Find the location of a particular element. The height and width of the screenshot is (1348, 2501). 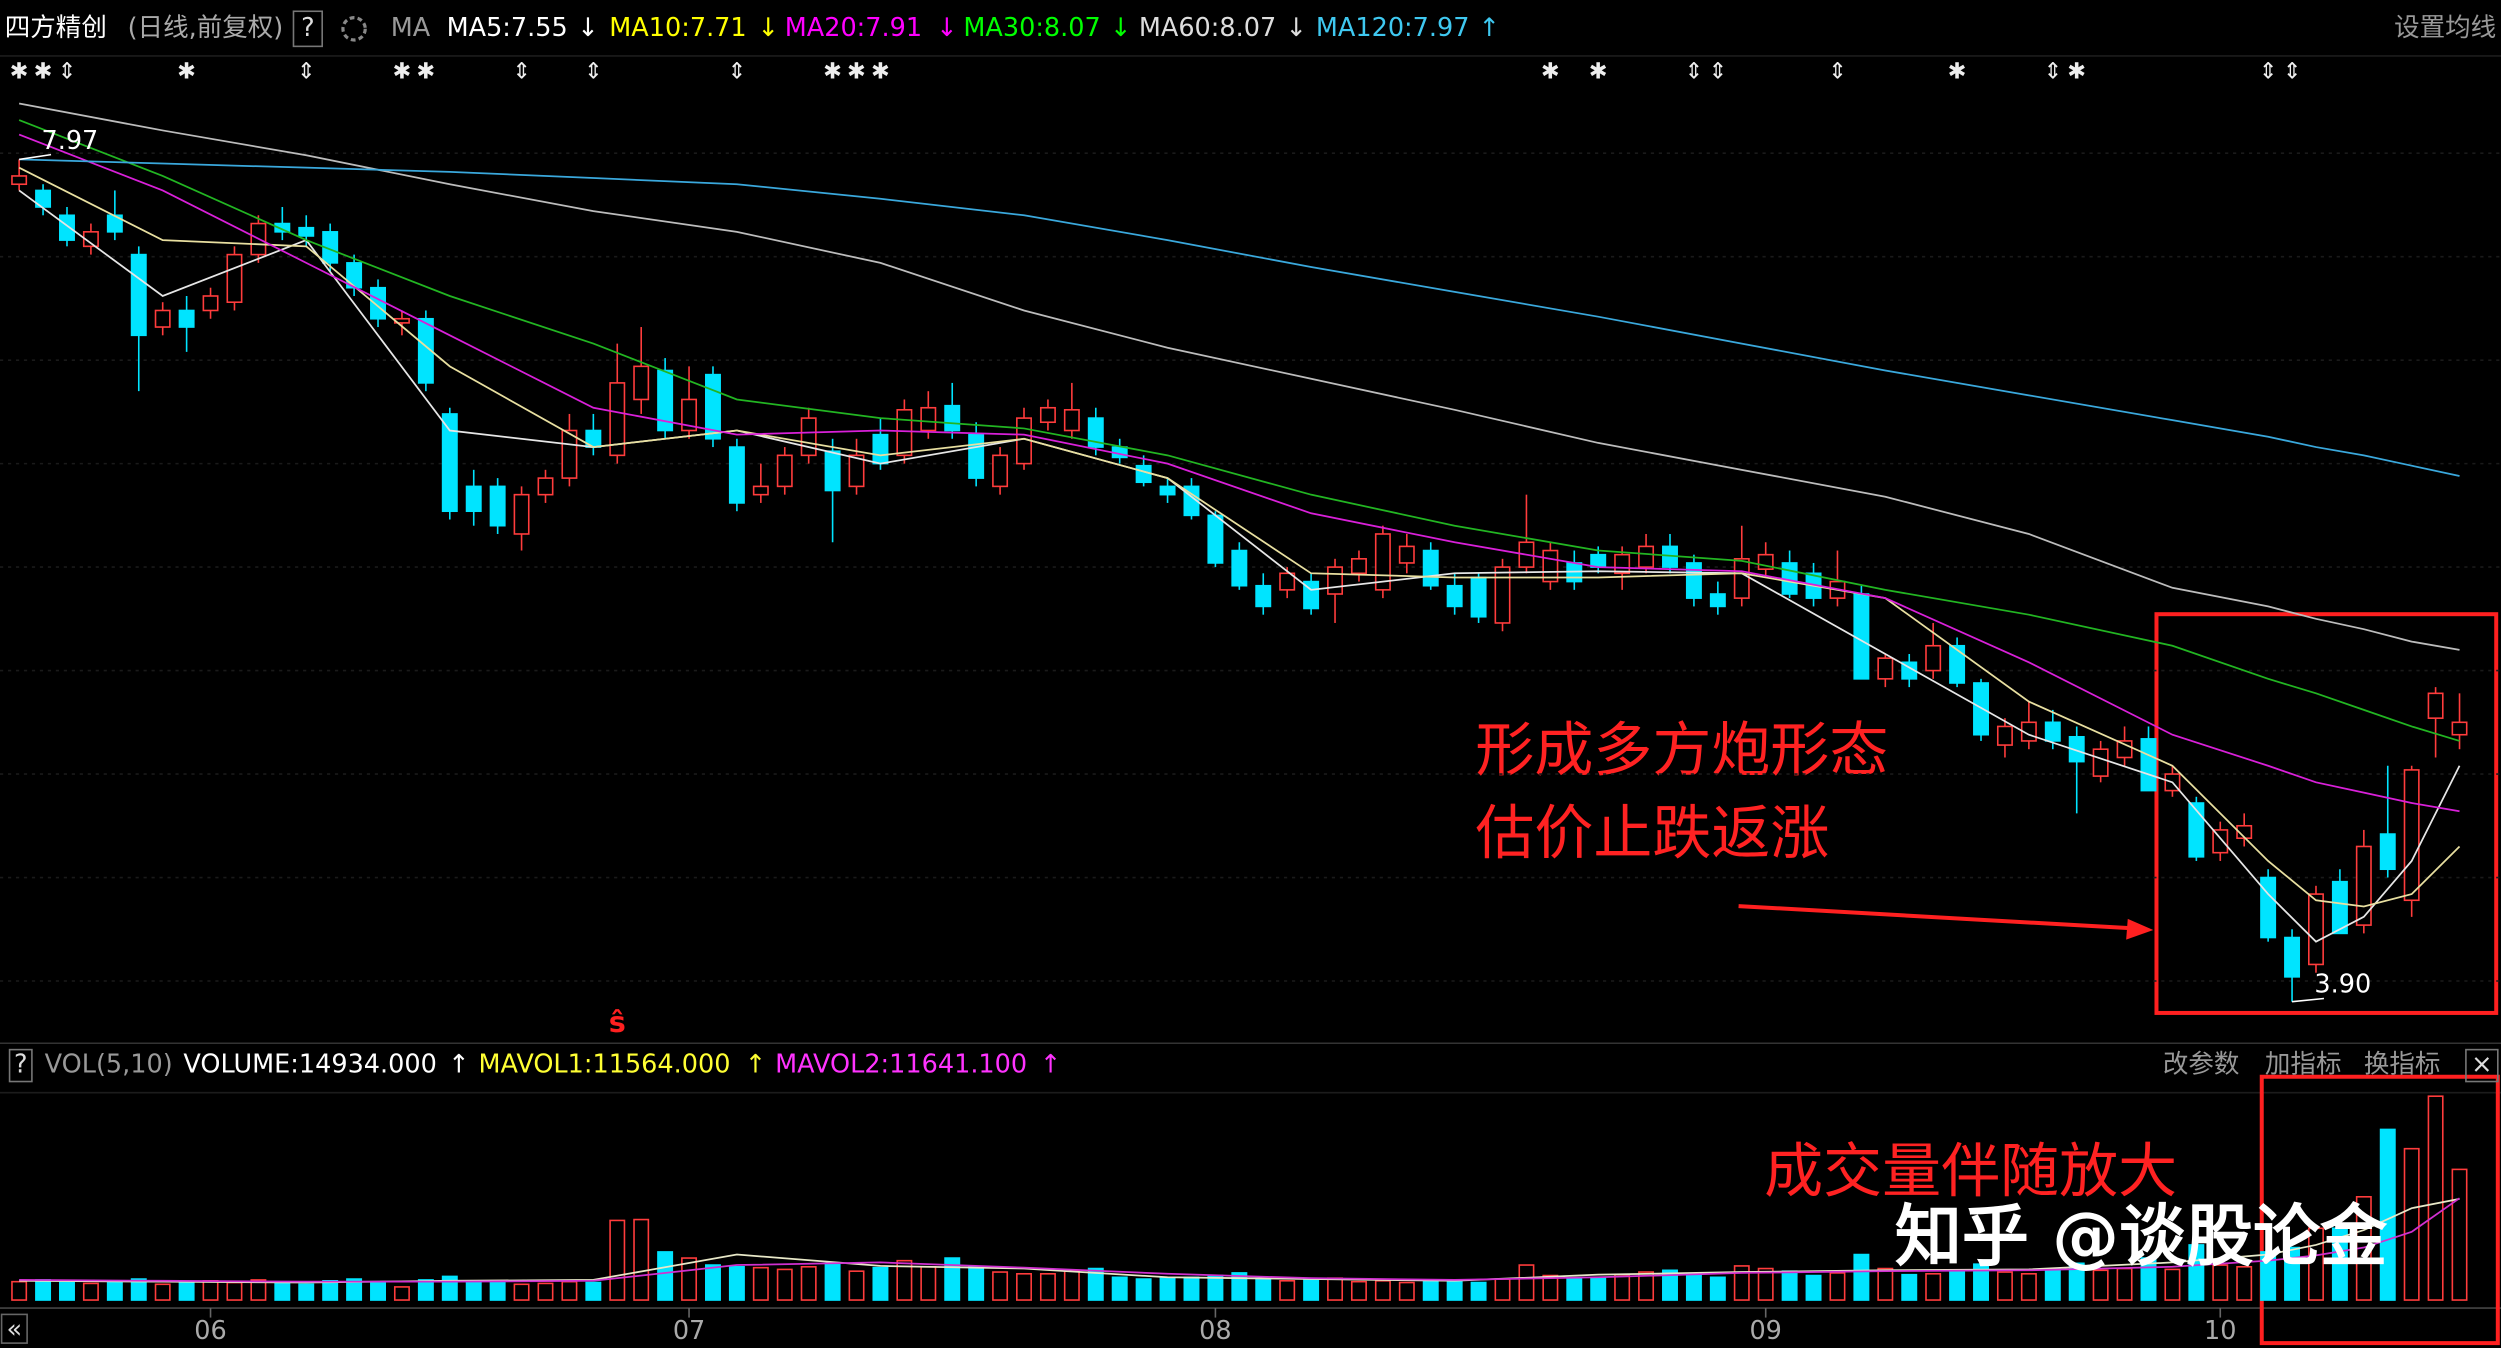

legend-entry: MAVOL2:11641.100 is located at coordinates (901, 1065).